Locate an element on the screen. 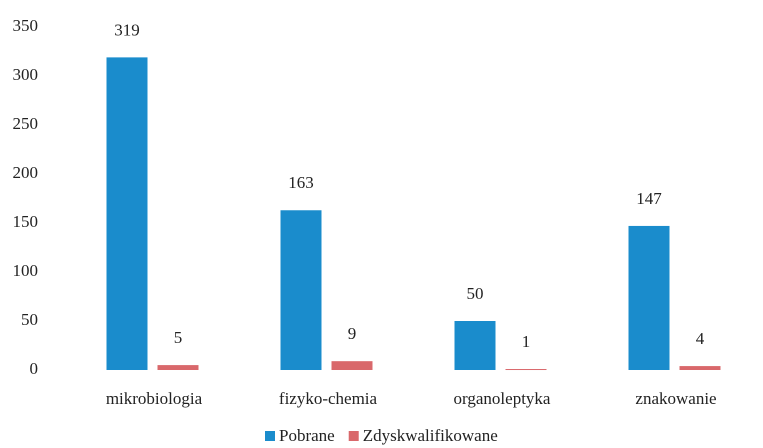 The image size is (763, 448). x-tick-label: mikrobiologia is located at coordinates (154, 398).